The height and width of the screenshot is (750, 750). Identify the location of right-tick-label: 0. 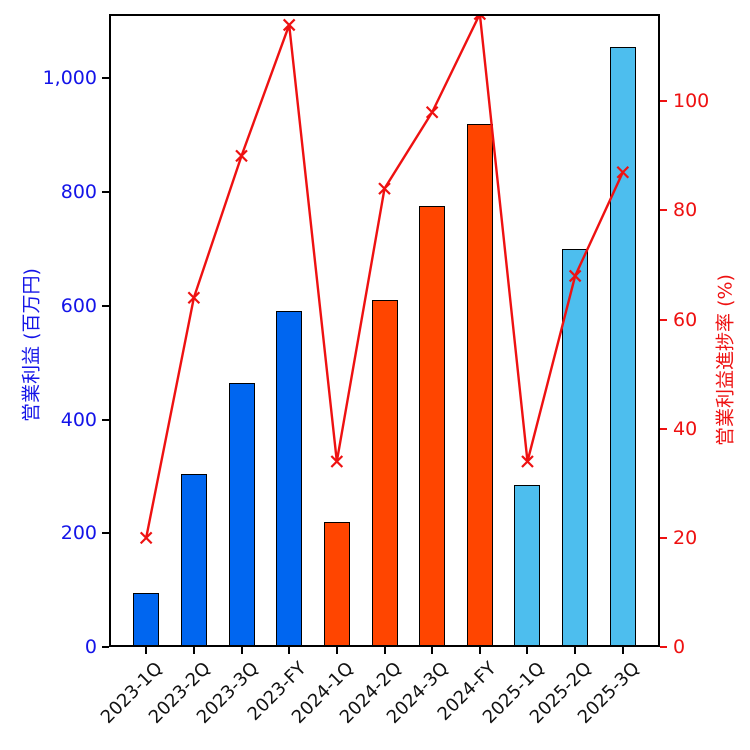
(679, 647).